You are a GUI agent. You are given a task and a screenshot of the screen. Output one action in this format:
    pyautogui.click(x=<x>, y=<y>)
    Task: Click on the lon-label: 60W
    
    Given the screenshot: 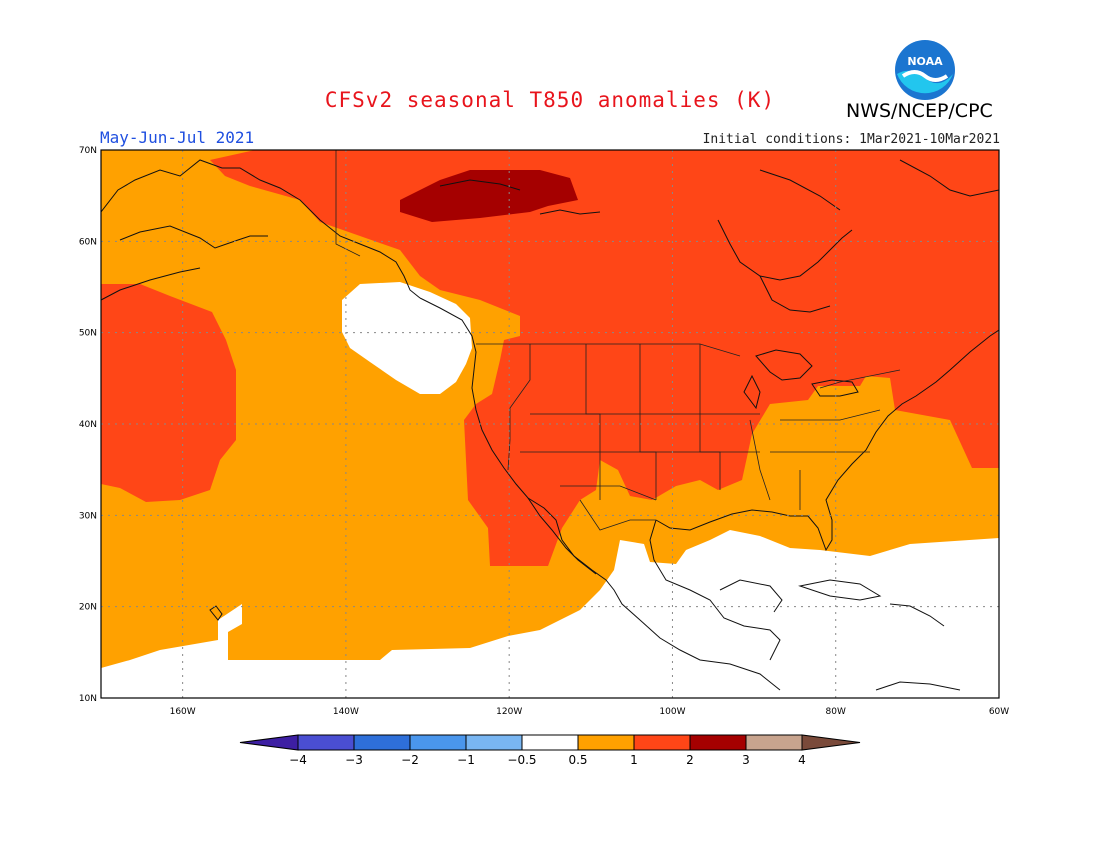 What is the action you would take?
    pyautogui.click(x=999, y=712)
    